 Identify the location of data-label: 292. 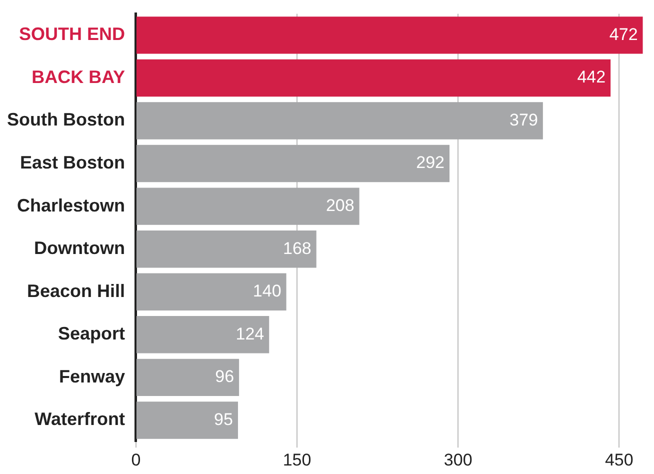
(430, 162).